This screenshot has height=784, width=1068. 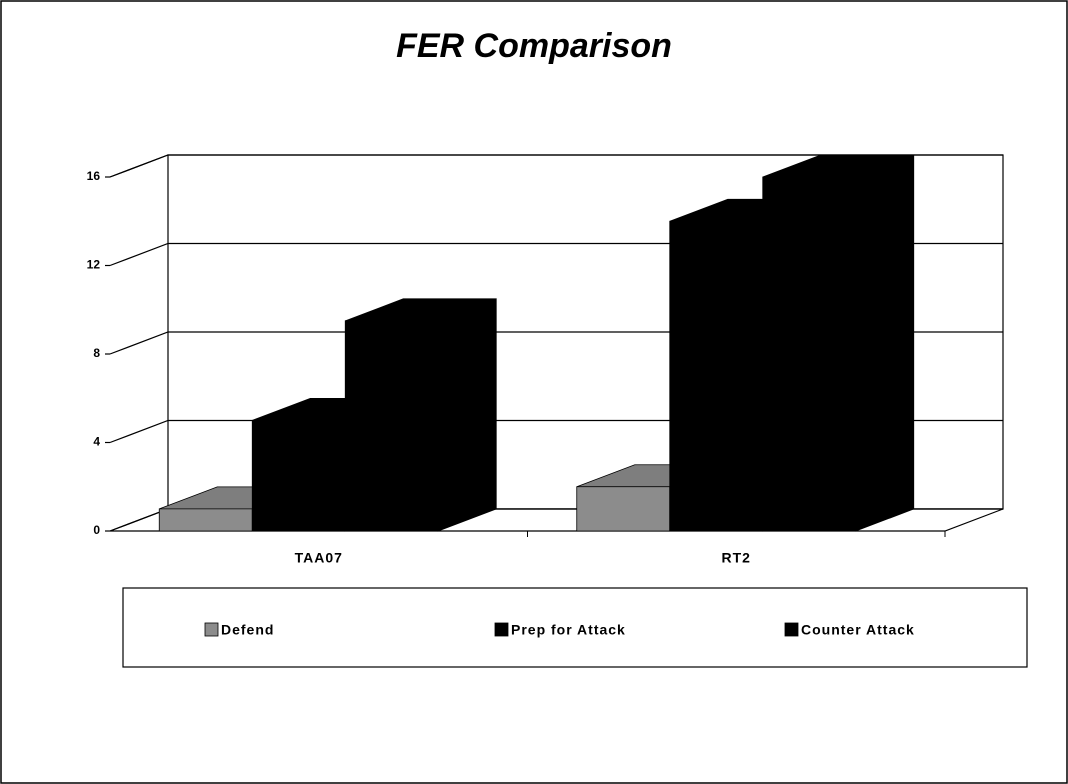 What do you see at coordinates (736, 558) in the screenshot?
I see `x-tick-label: RT2` at bounding box center [736, 558].